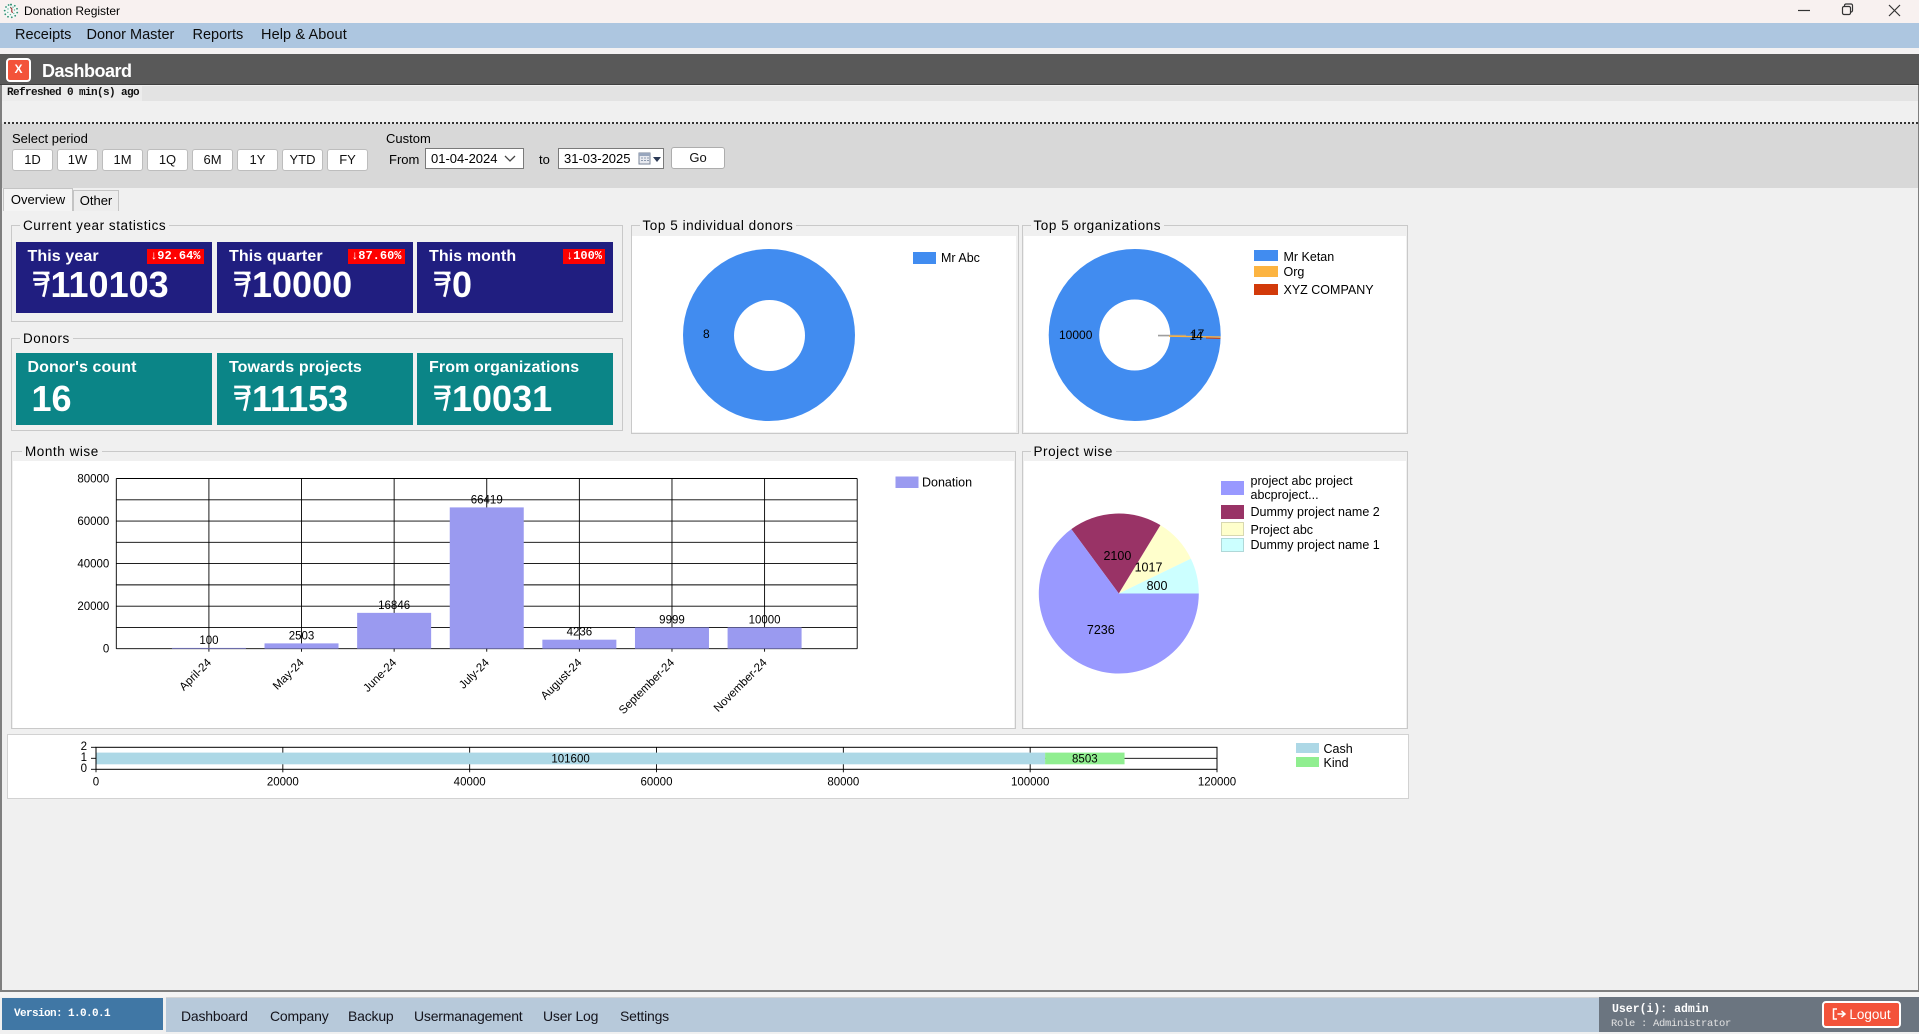 The image size is (1919, 1034). I want to click on svg-text: 80000, so click(843, 782).